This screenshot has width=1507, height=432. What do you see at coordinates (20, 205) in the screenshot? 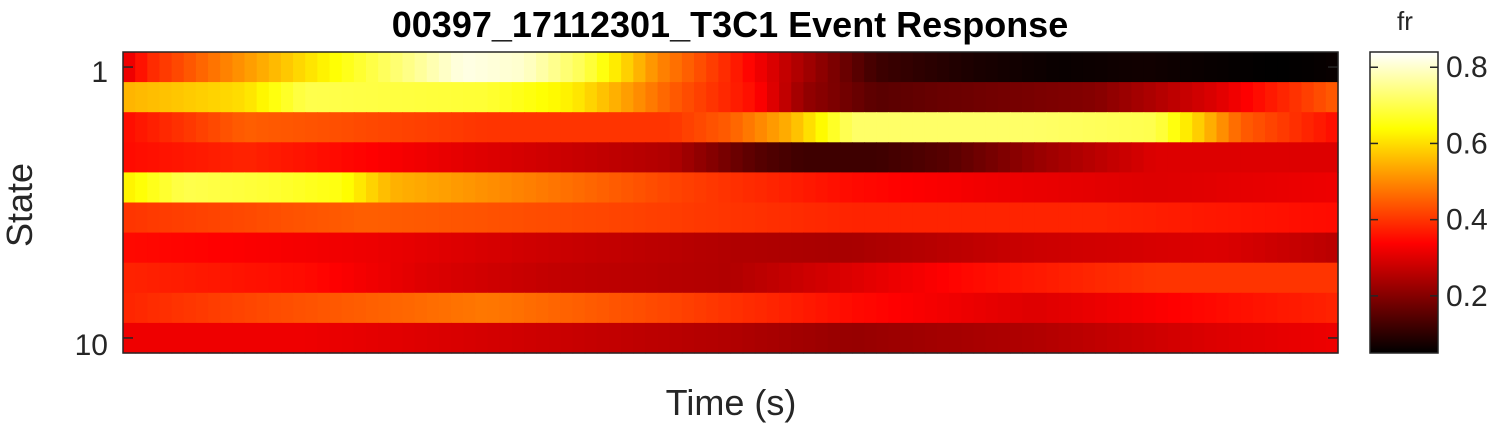
I see `y-axis-label: State` at bounding box center [20, 205].